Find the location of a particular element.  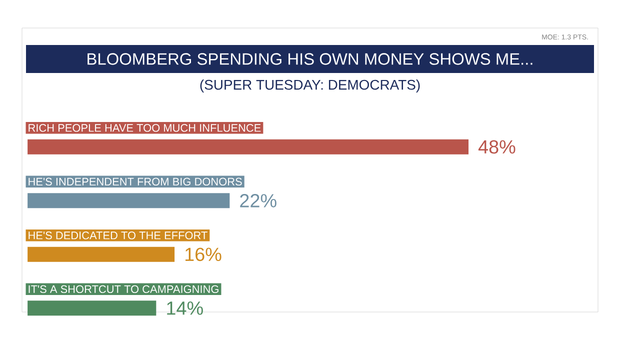

y-tick-label: RICH PEOPLE HAVE TOO MUCH INFLUENCE is located at coordinates (144, 128).